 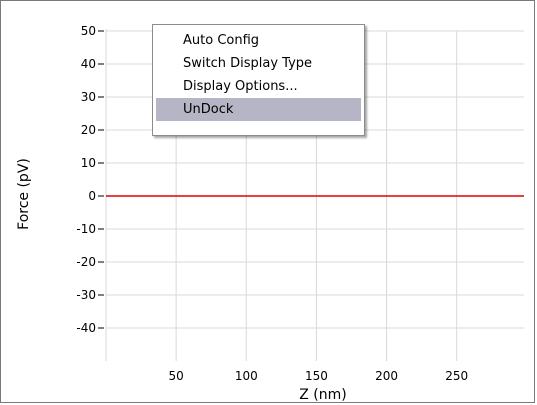 What do you see at coordinates (258, 109) in the screenshot?
I see `menu-item-undock: UnDock` at bounding box center [258, 109].